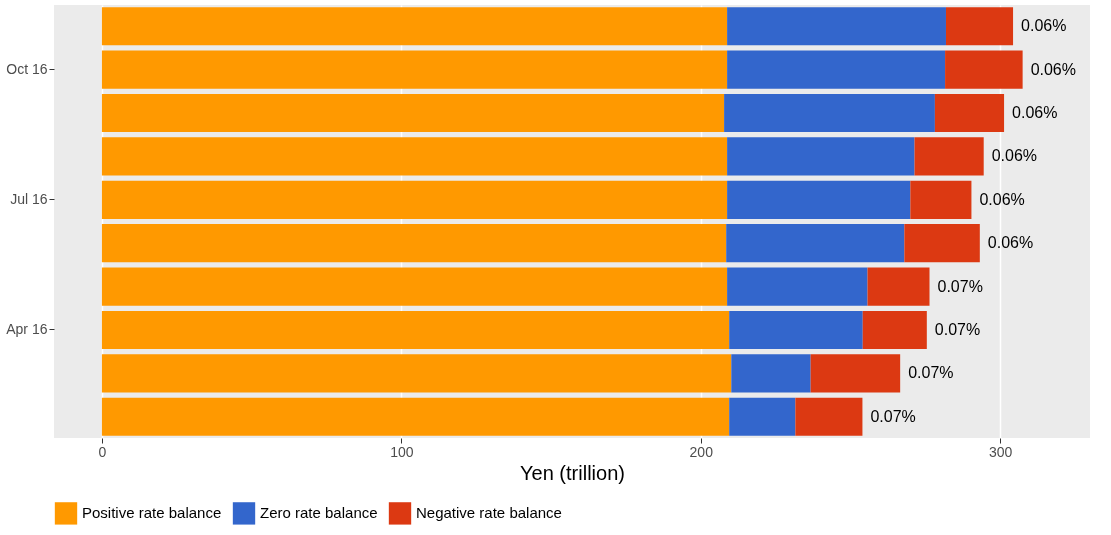 Image resolution: width=1111 pixels, height=535 pixels. What do you see at coordinates (27, 68) in the screenshot?
I see `y-tick-label: Oct 16` at bounding box center [27, 68].